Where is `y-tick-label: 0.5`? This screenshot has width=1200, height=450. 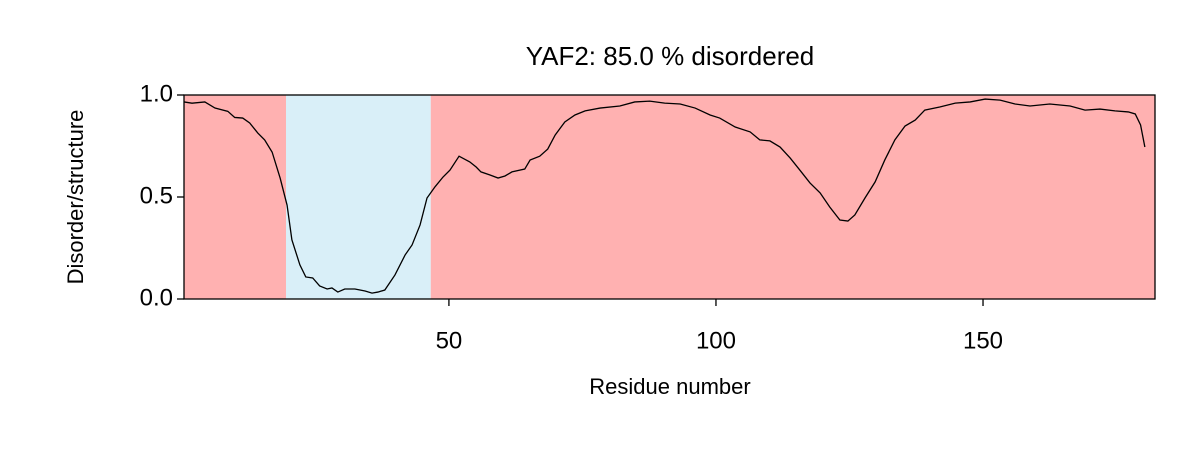
y-tick-label: 0.5 is located at coordinates (156, 195).